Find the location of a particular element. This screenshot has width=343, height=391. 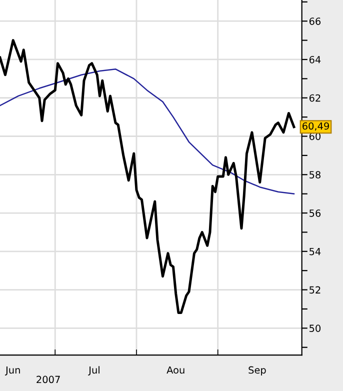

y-tick-label: 52 is located at coordinates (315, 290).